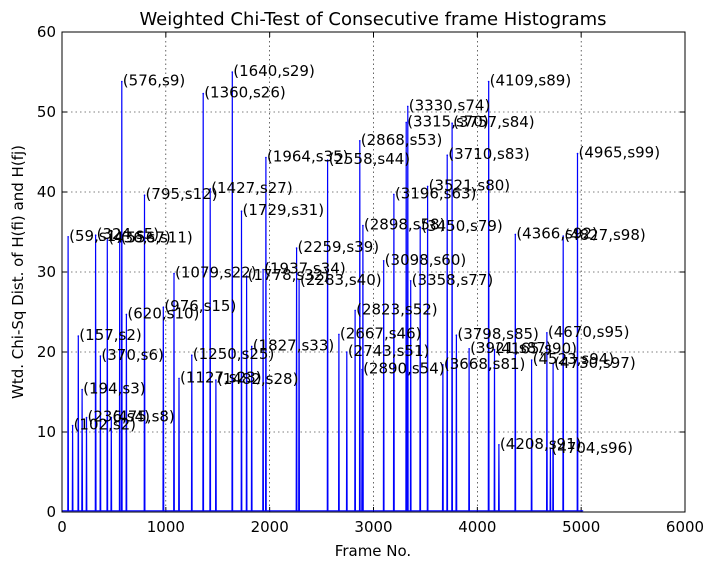 The height and width of the screenshot is (570, 713). Describe the element at coordinates (450, 105) in the screenshot. I see `peak-label: (3330,s74)` at that location.